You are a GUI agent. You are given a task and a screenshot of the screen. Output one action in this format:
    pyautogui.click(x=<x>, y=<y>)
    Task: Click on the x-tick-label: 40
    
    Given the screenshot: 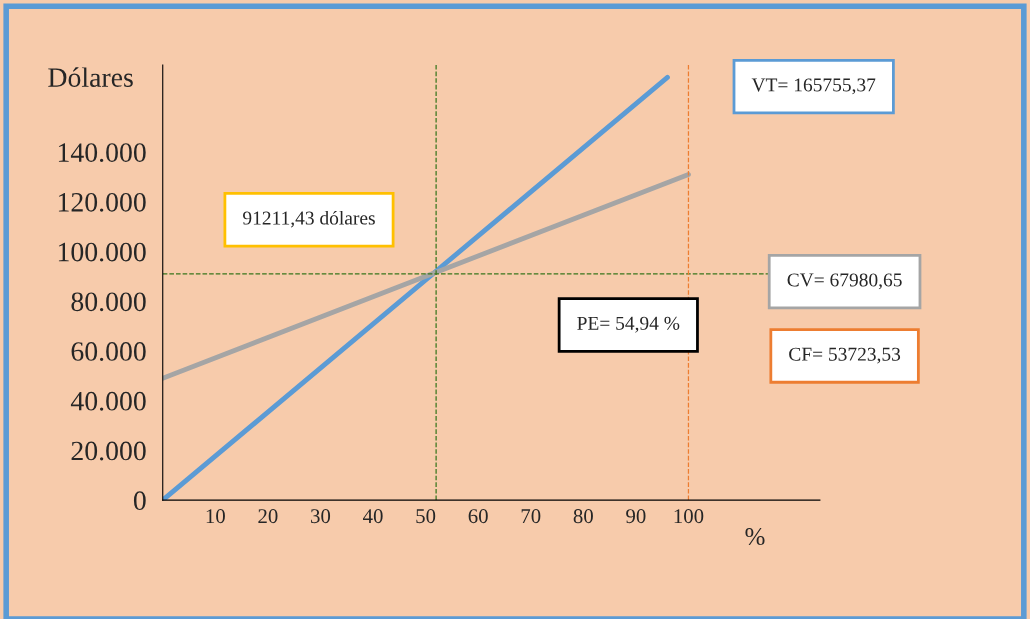 What is the action you would take?
    pyautogui.click(x=373, y=516)
    